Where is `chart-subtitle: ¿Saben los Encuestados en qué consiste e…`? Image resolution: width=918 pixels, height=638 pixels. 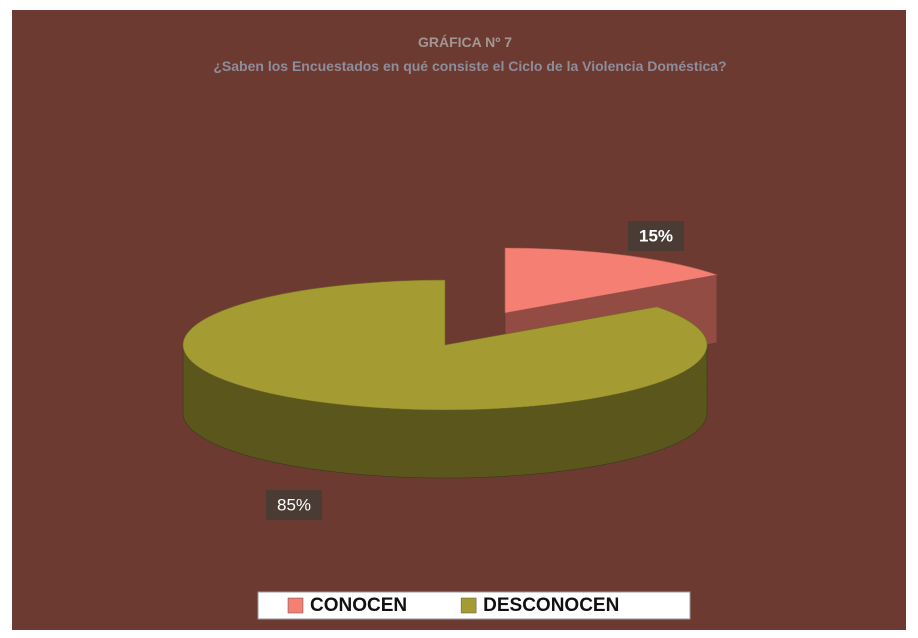
chart-subtitle: ¿Saben los Encuestados en qué consiste e… is located at coordinates (470, 66).